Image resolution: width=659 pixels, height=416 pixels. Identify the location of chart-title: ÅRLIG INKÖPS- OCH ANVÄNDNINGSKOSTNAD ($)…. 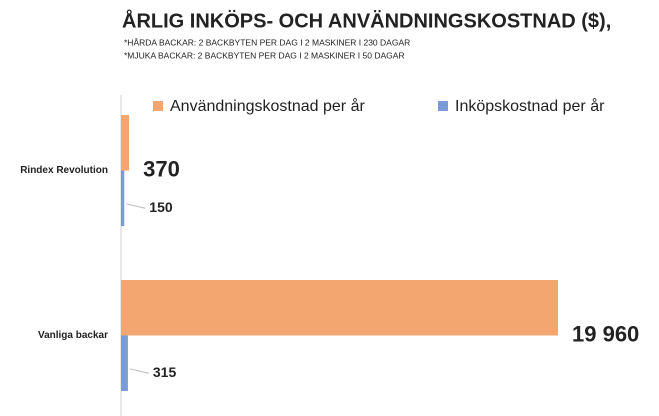
(366, 20).